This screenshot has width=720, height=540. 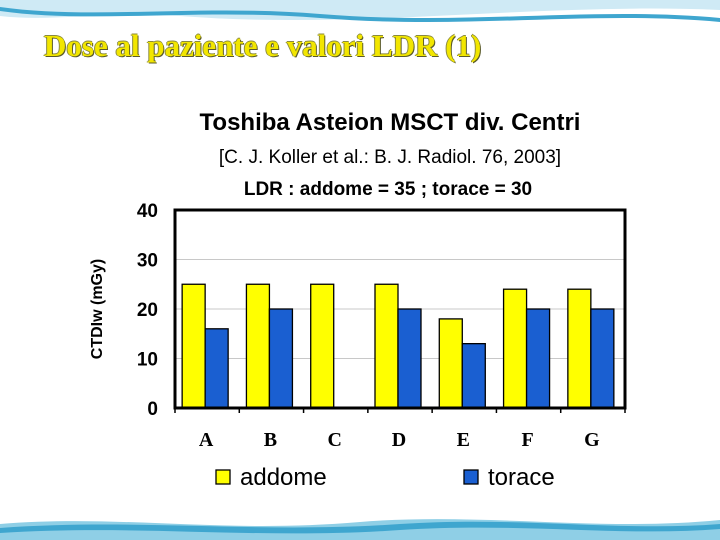 I want to click on y-tick-label: 20, so click(x=147, y=310).